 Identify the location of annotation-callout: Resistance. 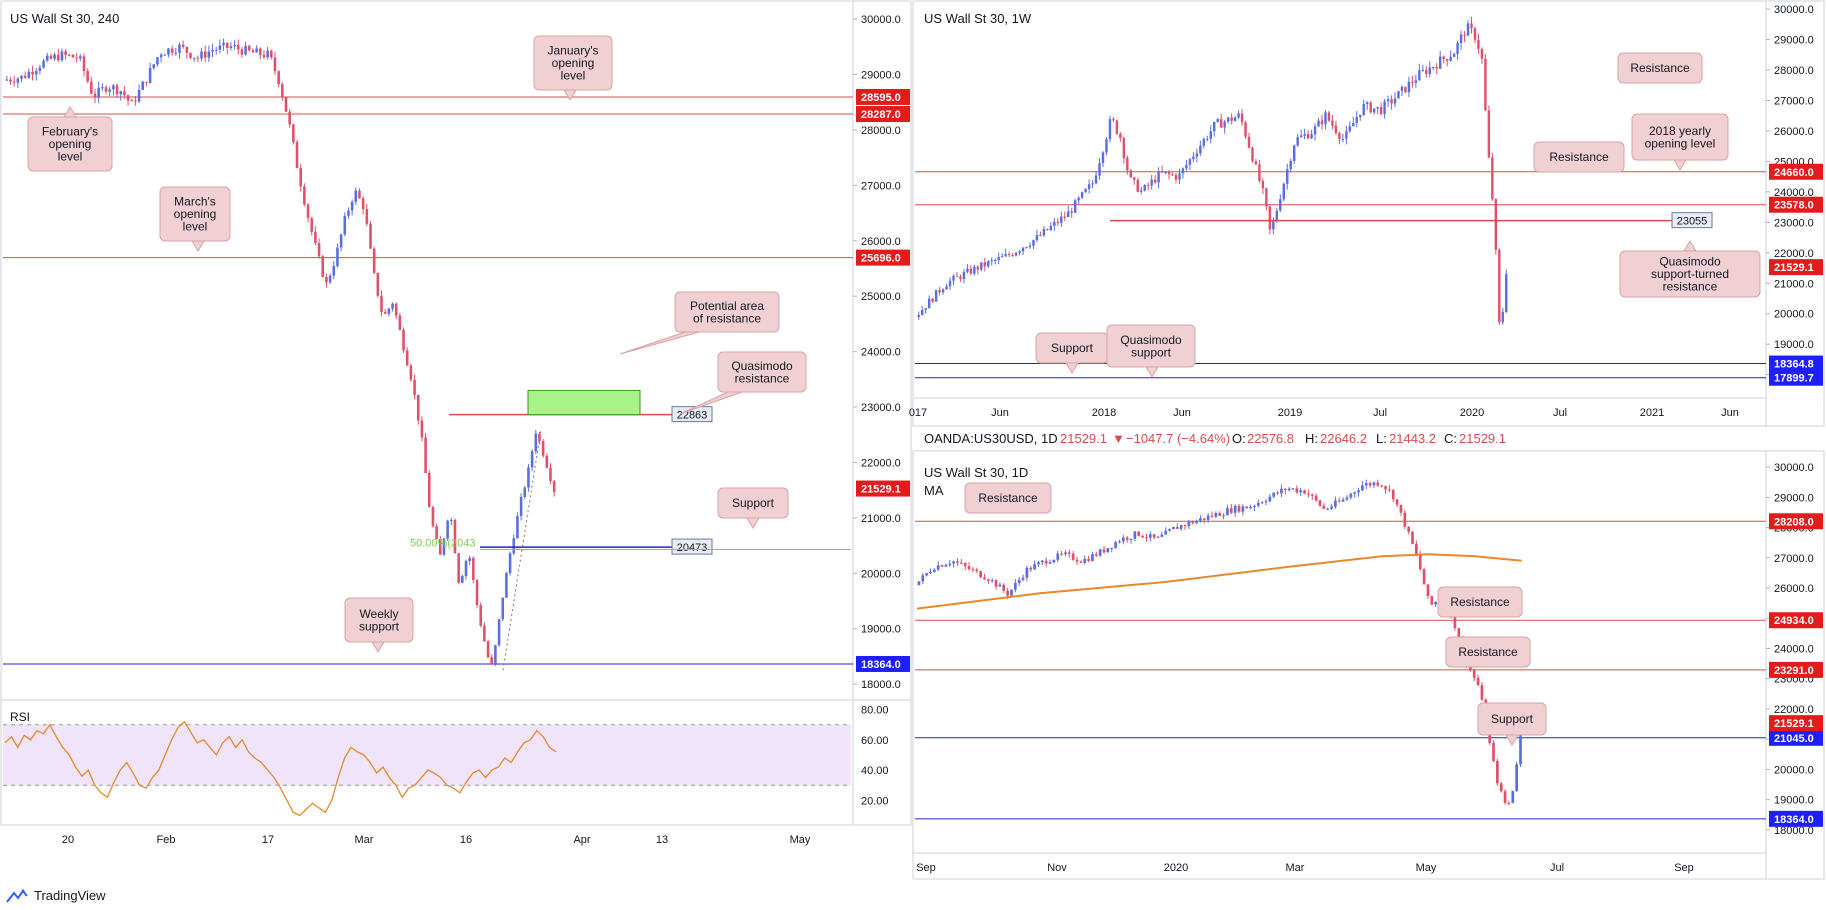
(1008, 498).